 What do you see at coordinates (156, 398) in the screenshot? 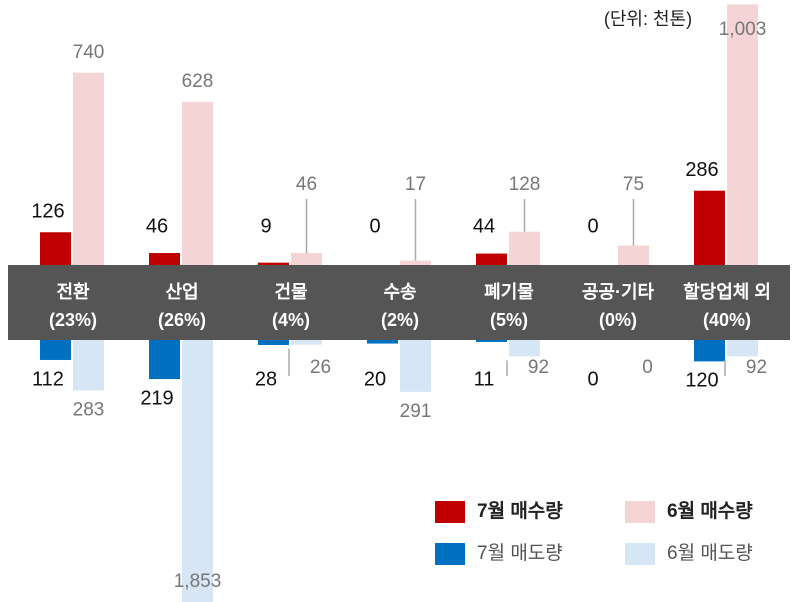
I see `value-label: 219` at bounding box center [156, 398].